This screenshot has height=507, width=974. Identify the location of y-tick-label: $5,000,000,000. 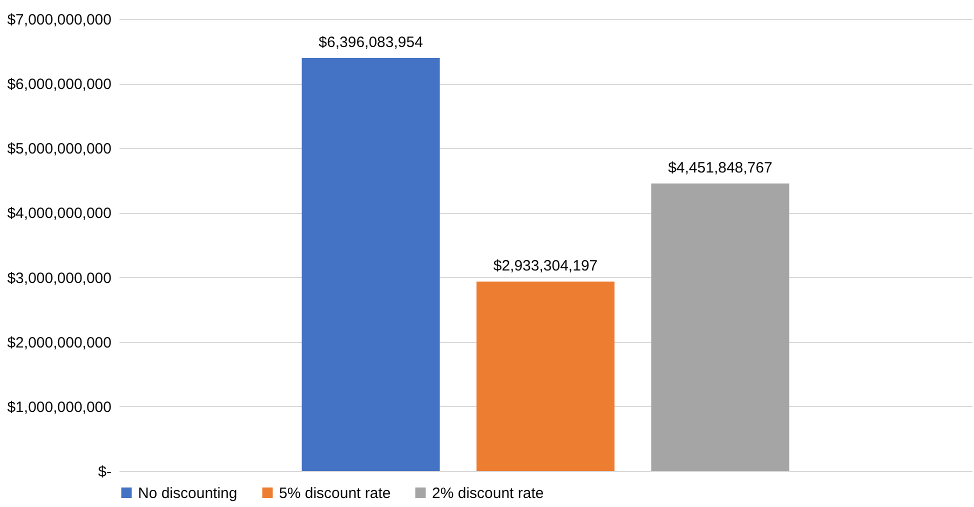
(59, 149).